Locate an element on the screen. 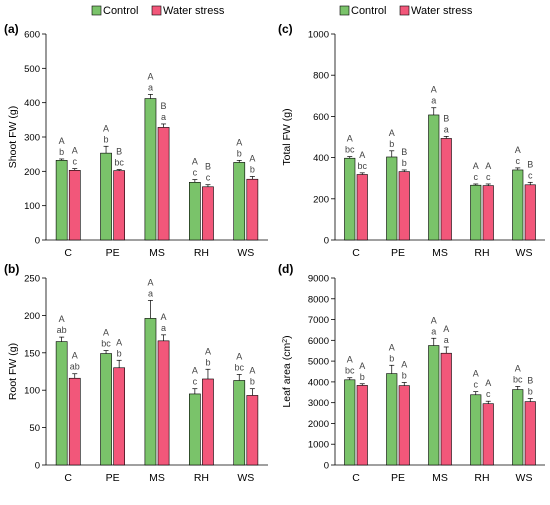  y-tick-label: 100 is located at coordinates (32, 391).